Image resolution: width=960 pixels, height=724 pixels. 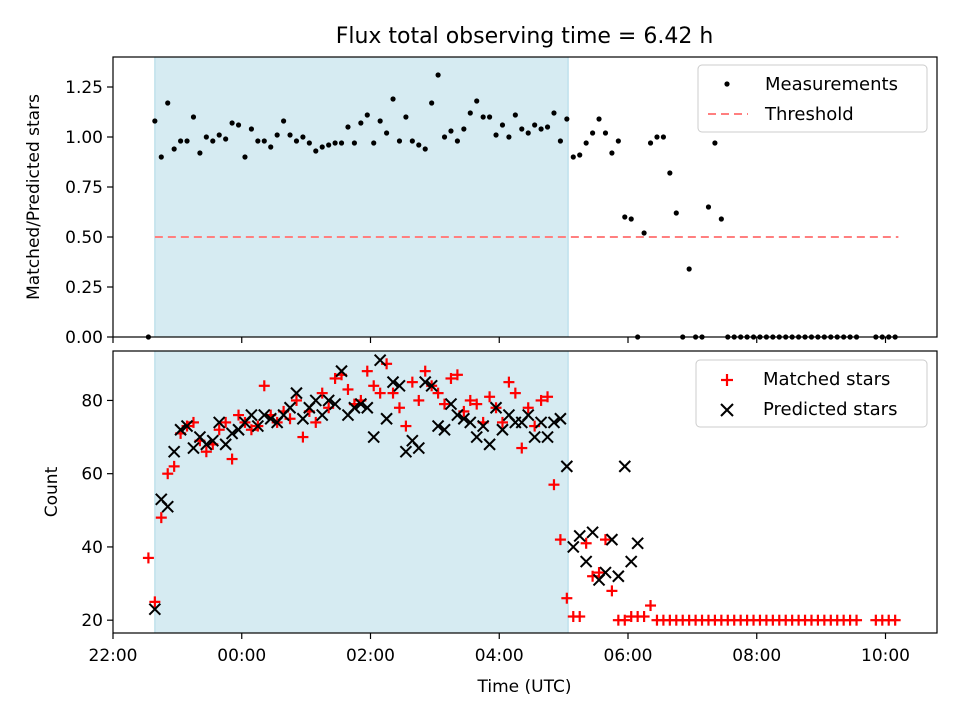 I want to click on x-tick-label: 06:00, so click(x=628, y=656).